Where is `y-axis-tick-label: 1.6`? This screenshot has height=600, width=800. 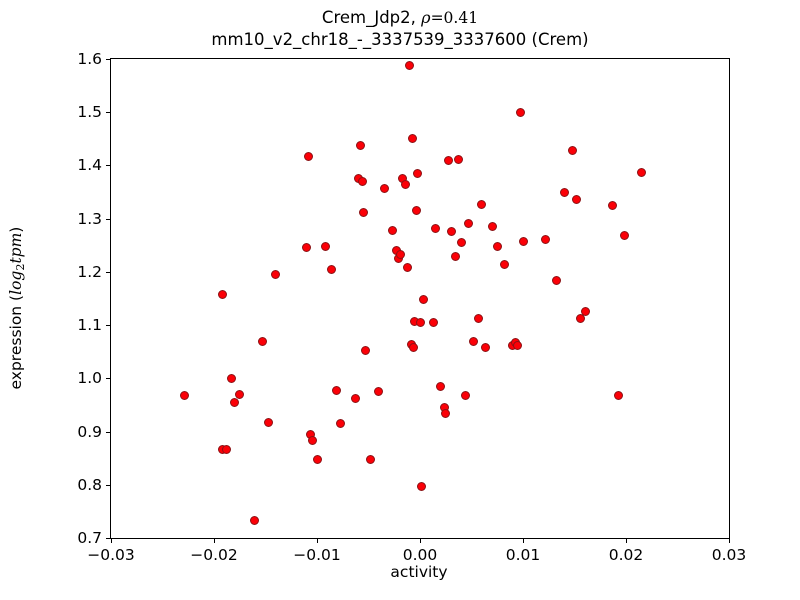
y-axis-tick-label: 1.6 is located at coordinates (89, 59).